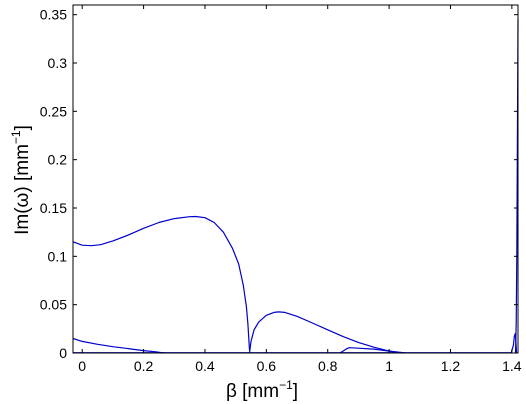  I want to click on y-tick-label: 0.05, so click(53, 305).